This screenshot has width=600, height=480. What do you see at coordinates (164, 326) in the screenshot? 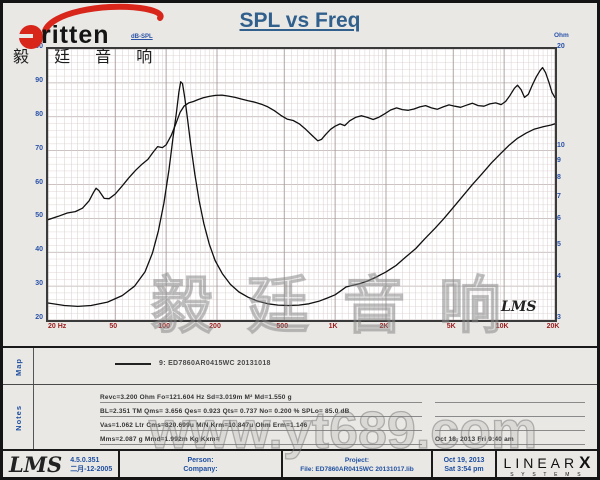
I see `x-tick-label: 100` at bounding box center [164, 326].